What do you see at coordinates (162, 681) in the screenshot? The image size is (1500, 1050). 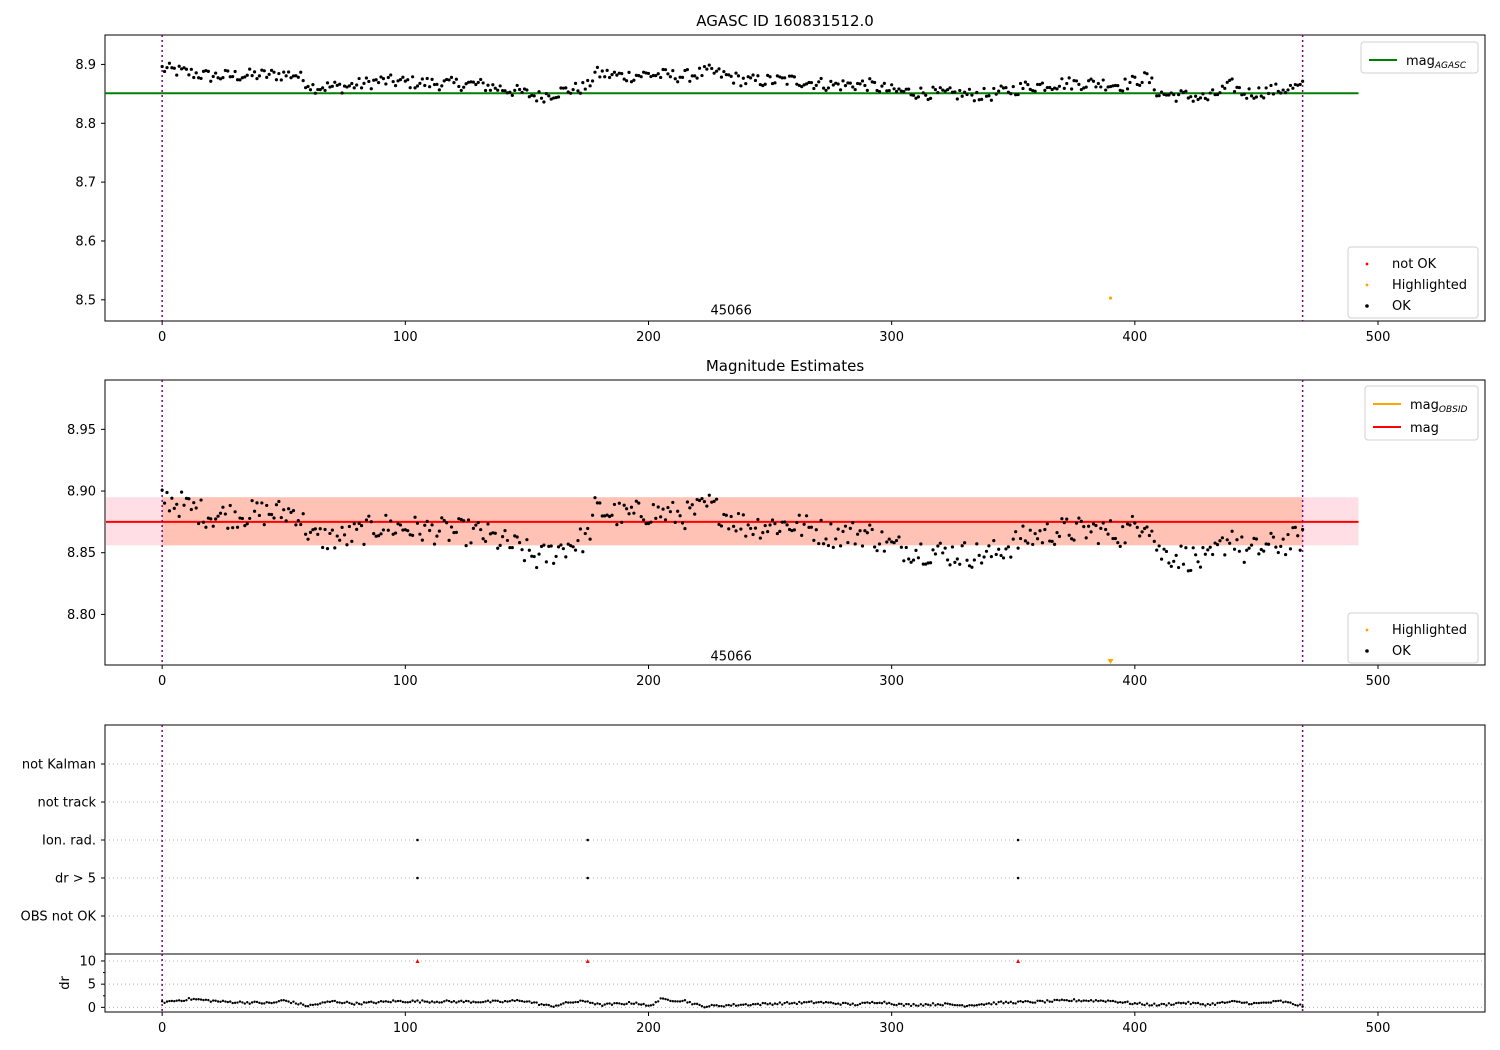 I see `x-tick-label: 0` at bounding box center [162, 681].